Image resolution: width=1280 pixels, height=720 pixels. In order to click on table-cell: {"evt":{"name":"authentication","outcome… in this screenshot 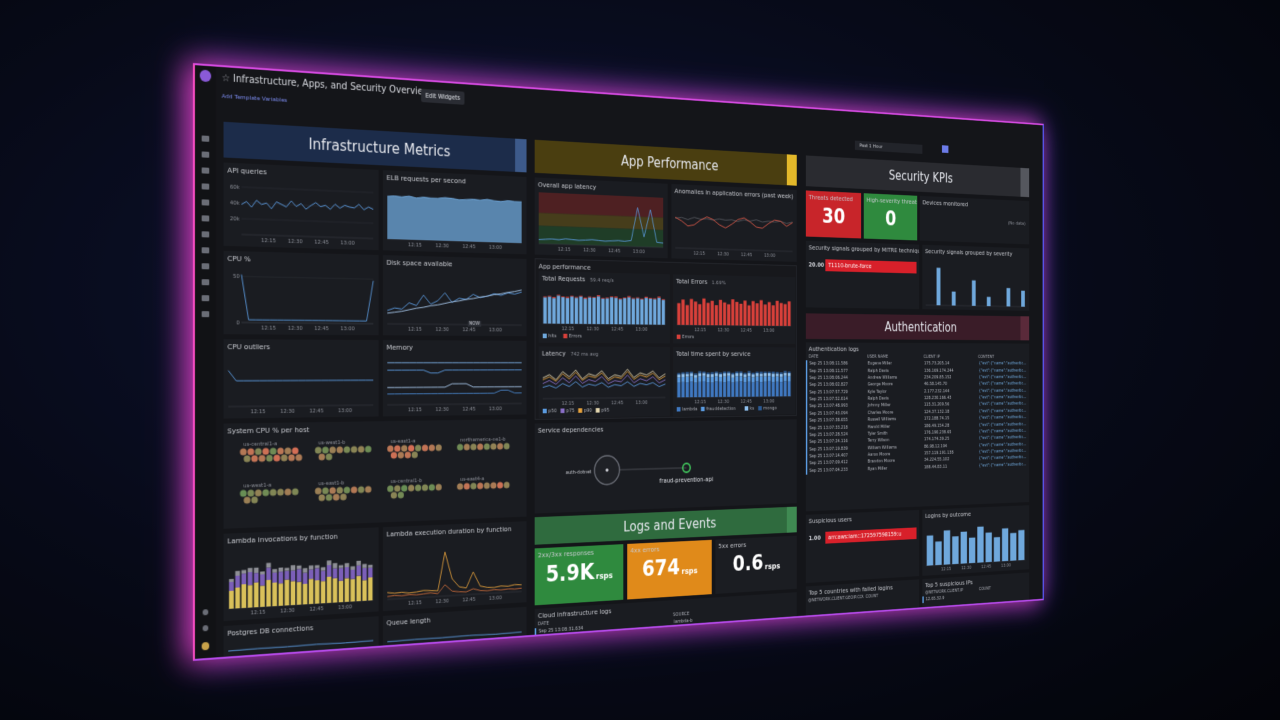, I will do `click(1004, 465)`.